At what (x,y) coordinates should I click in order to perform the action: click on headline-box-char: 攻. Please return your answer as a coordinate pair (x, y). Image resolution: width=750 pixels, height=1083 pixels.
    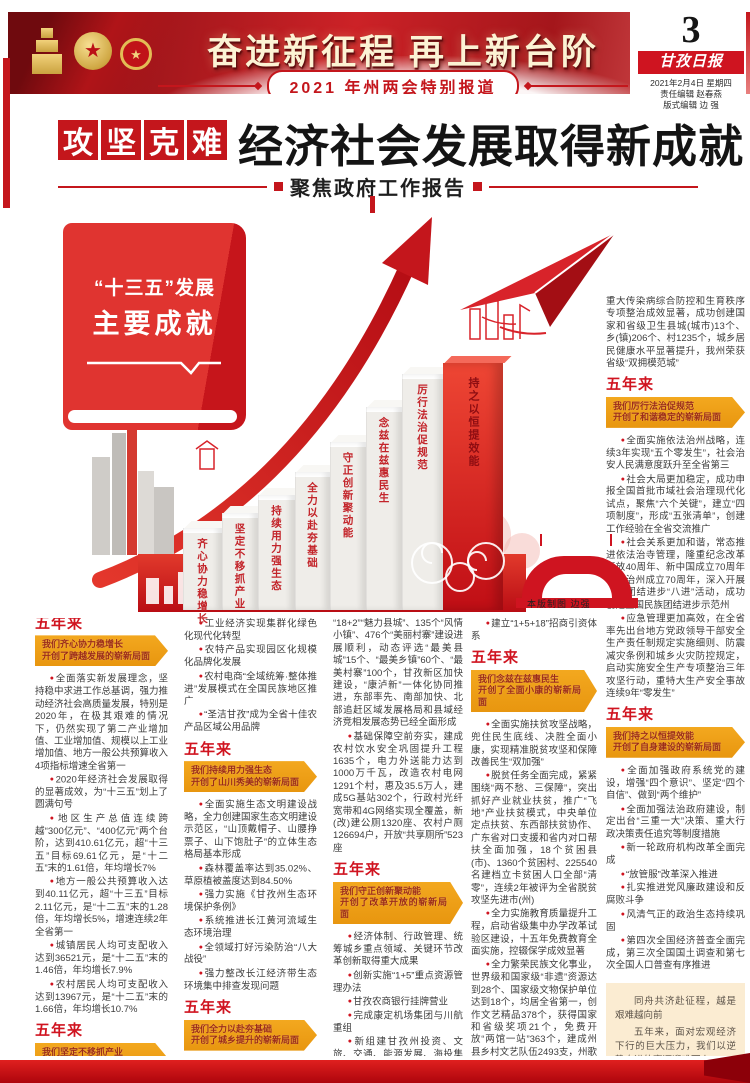
    Looking at the image, I should click on (78, 140).